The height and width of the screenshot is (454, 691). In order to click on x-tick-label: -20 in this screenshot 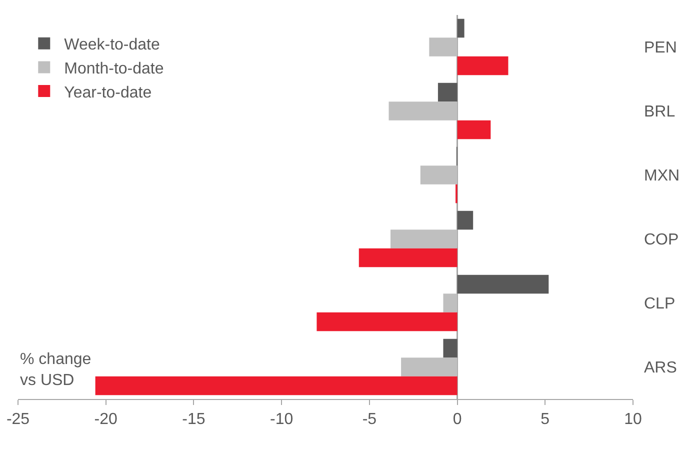, I will do `click(106, 419)`.